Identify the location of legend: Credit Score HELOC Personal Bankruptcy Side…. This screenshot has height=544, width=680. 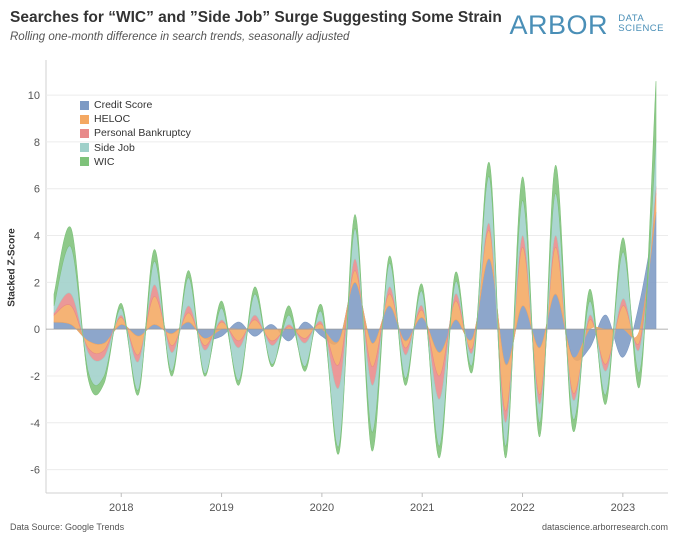
(135, 133).